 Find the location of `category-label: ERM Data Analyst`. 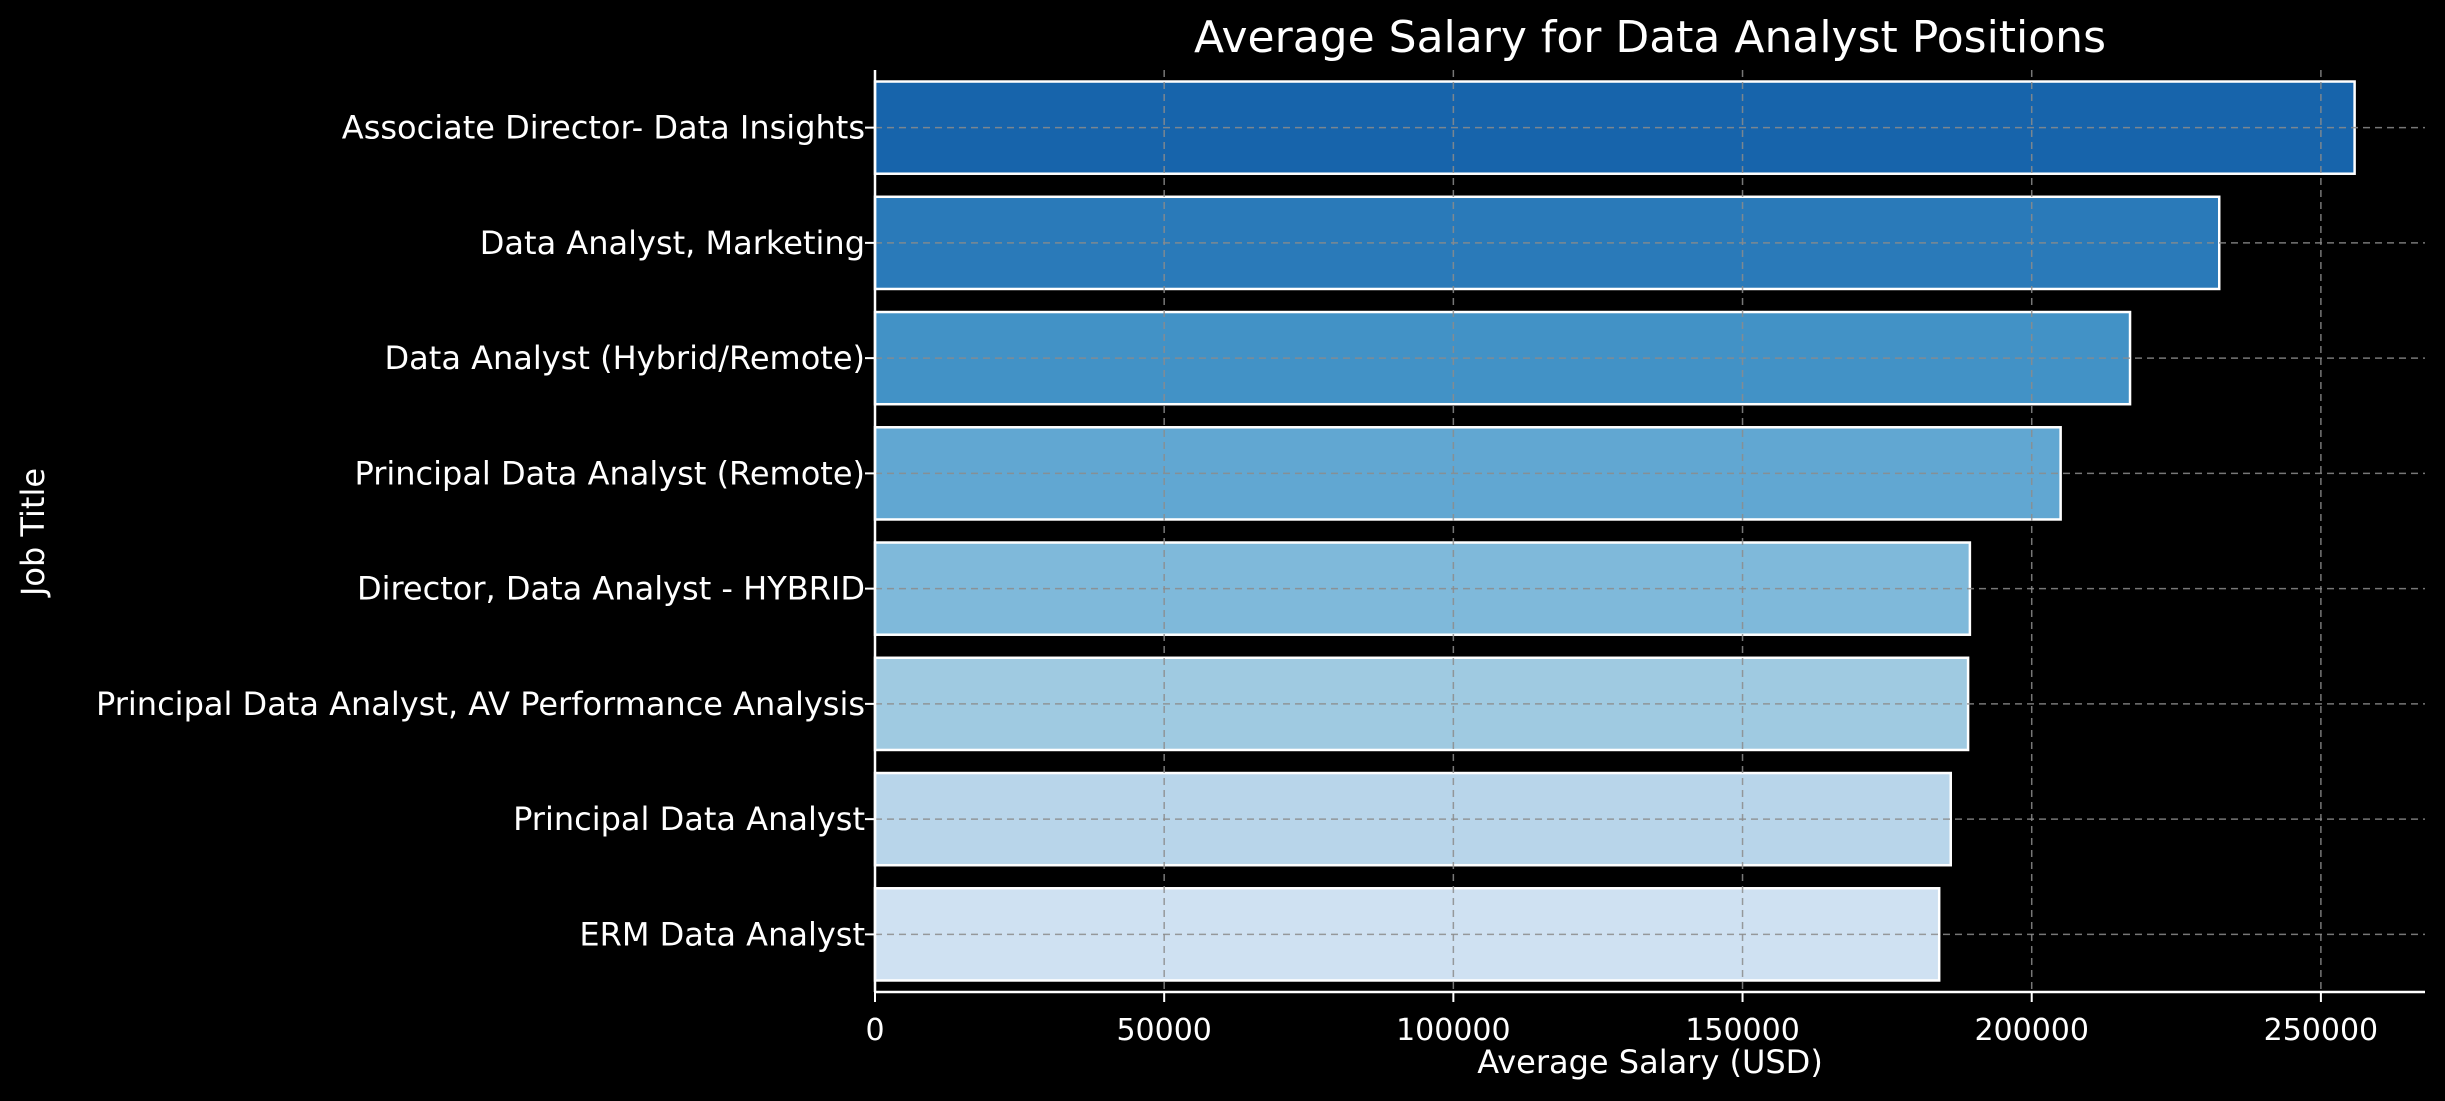

category-label: ERM Data Analyst is located at coordinates (722, 934).